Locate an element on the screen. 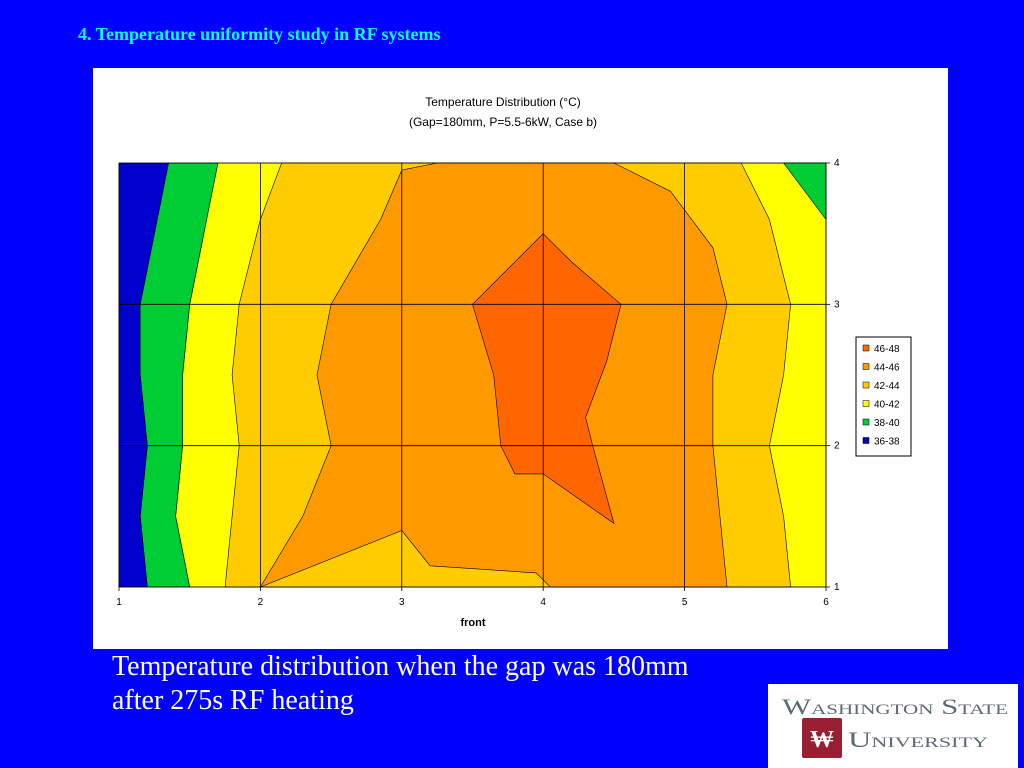 This screenshot has height=768, width=1024. x-tick-label: 4 is located at coordinates (543, 602).